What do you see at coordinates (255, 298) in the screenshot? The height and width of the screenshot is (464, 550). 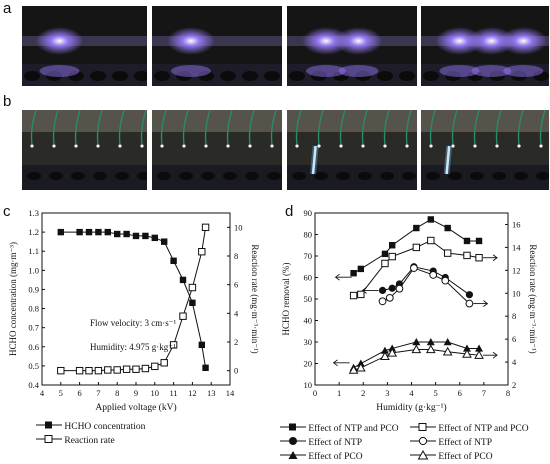 I see `y-right-axis-label: Reaction rate (mg·m⁻³·min⁻¹)` at bounding box center [255, 298].